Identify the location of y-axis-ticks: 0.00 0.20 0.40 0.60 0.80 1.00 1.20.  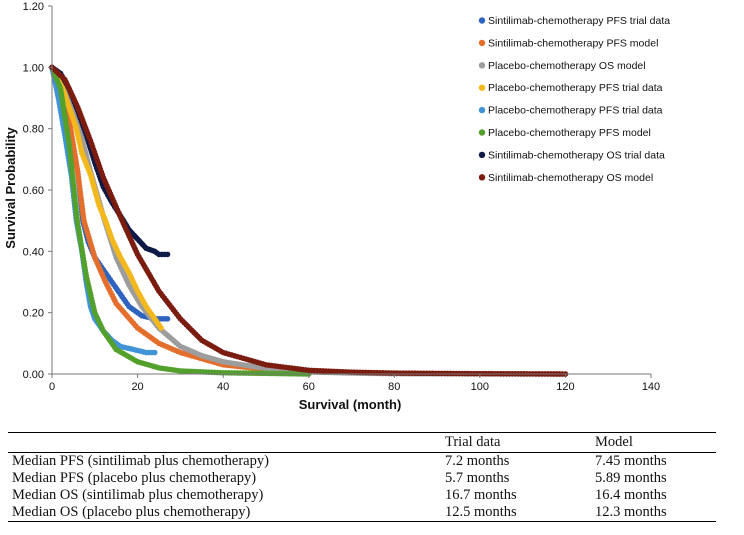
(37, 191).